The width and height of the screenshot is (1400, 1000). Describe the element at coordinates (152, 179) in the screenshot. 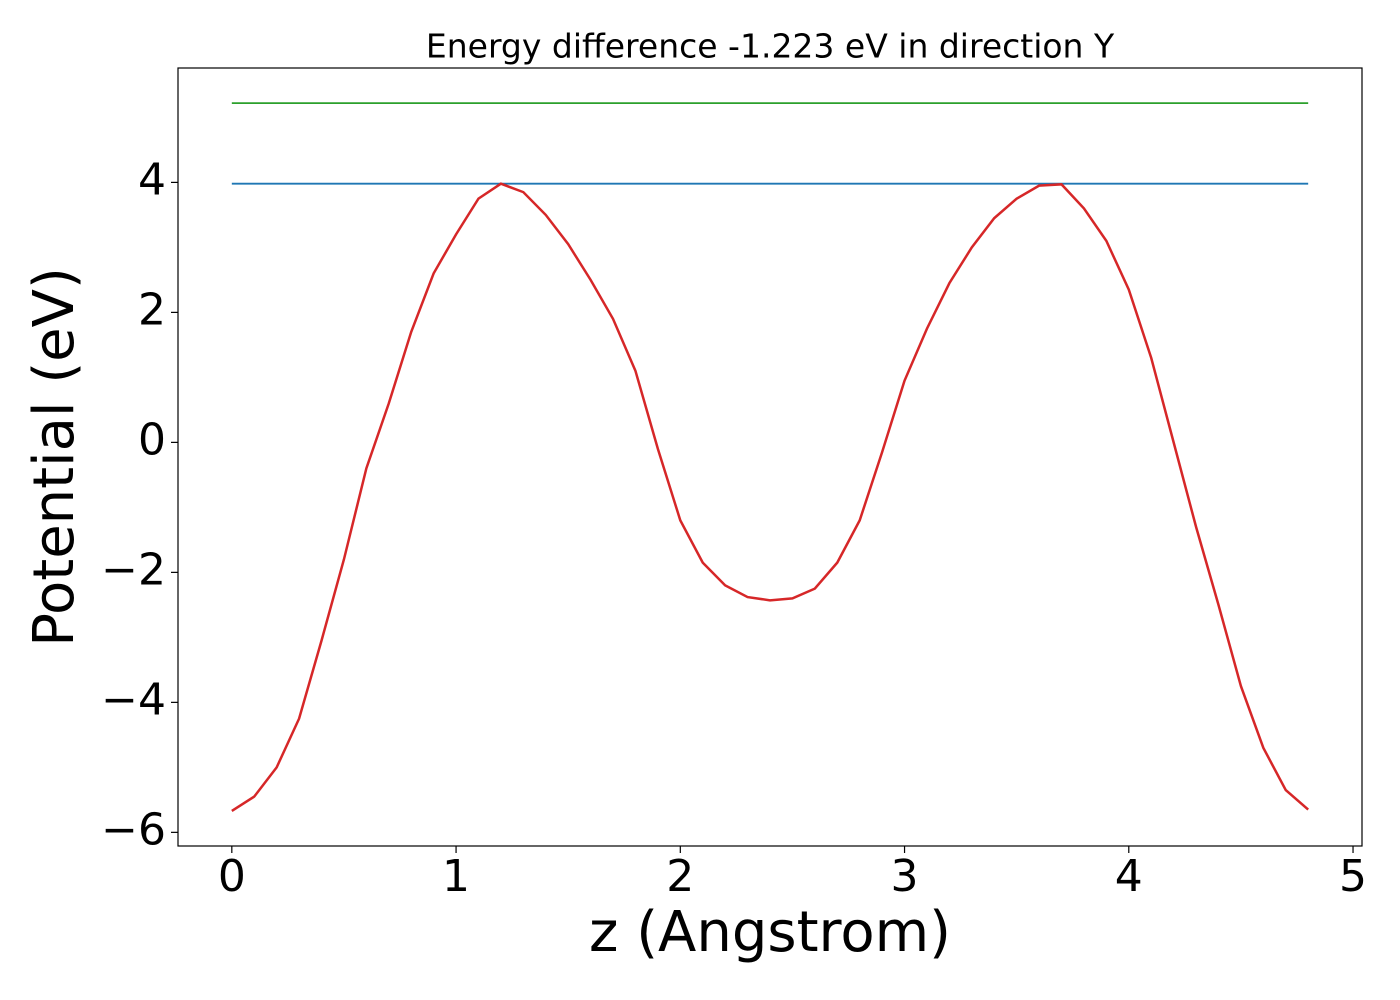

I see `y-tick-label: 4` at that location.